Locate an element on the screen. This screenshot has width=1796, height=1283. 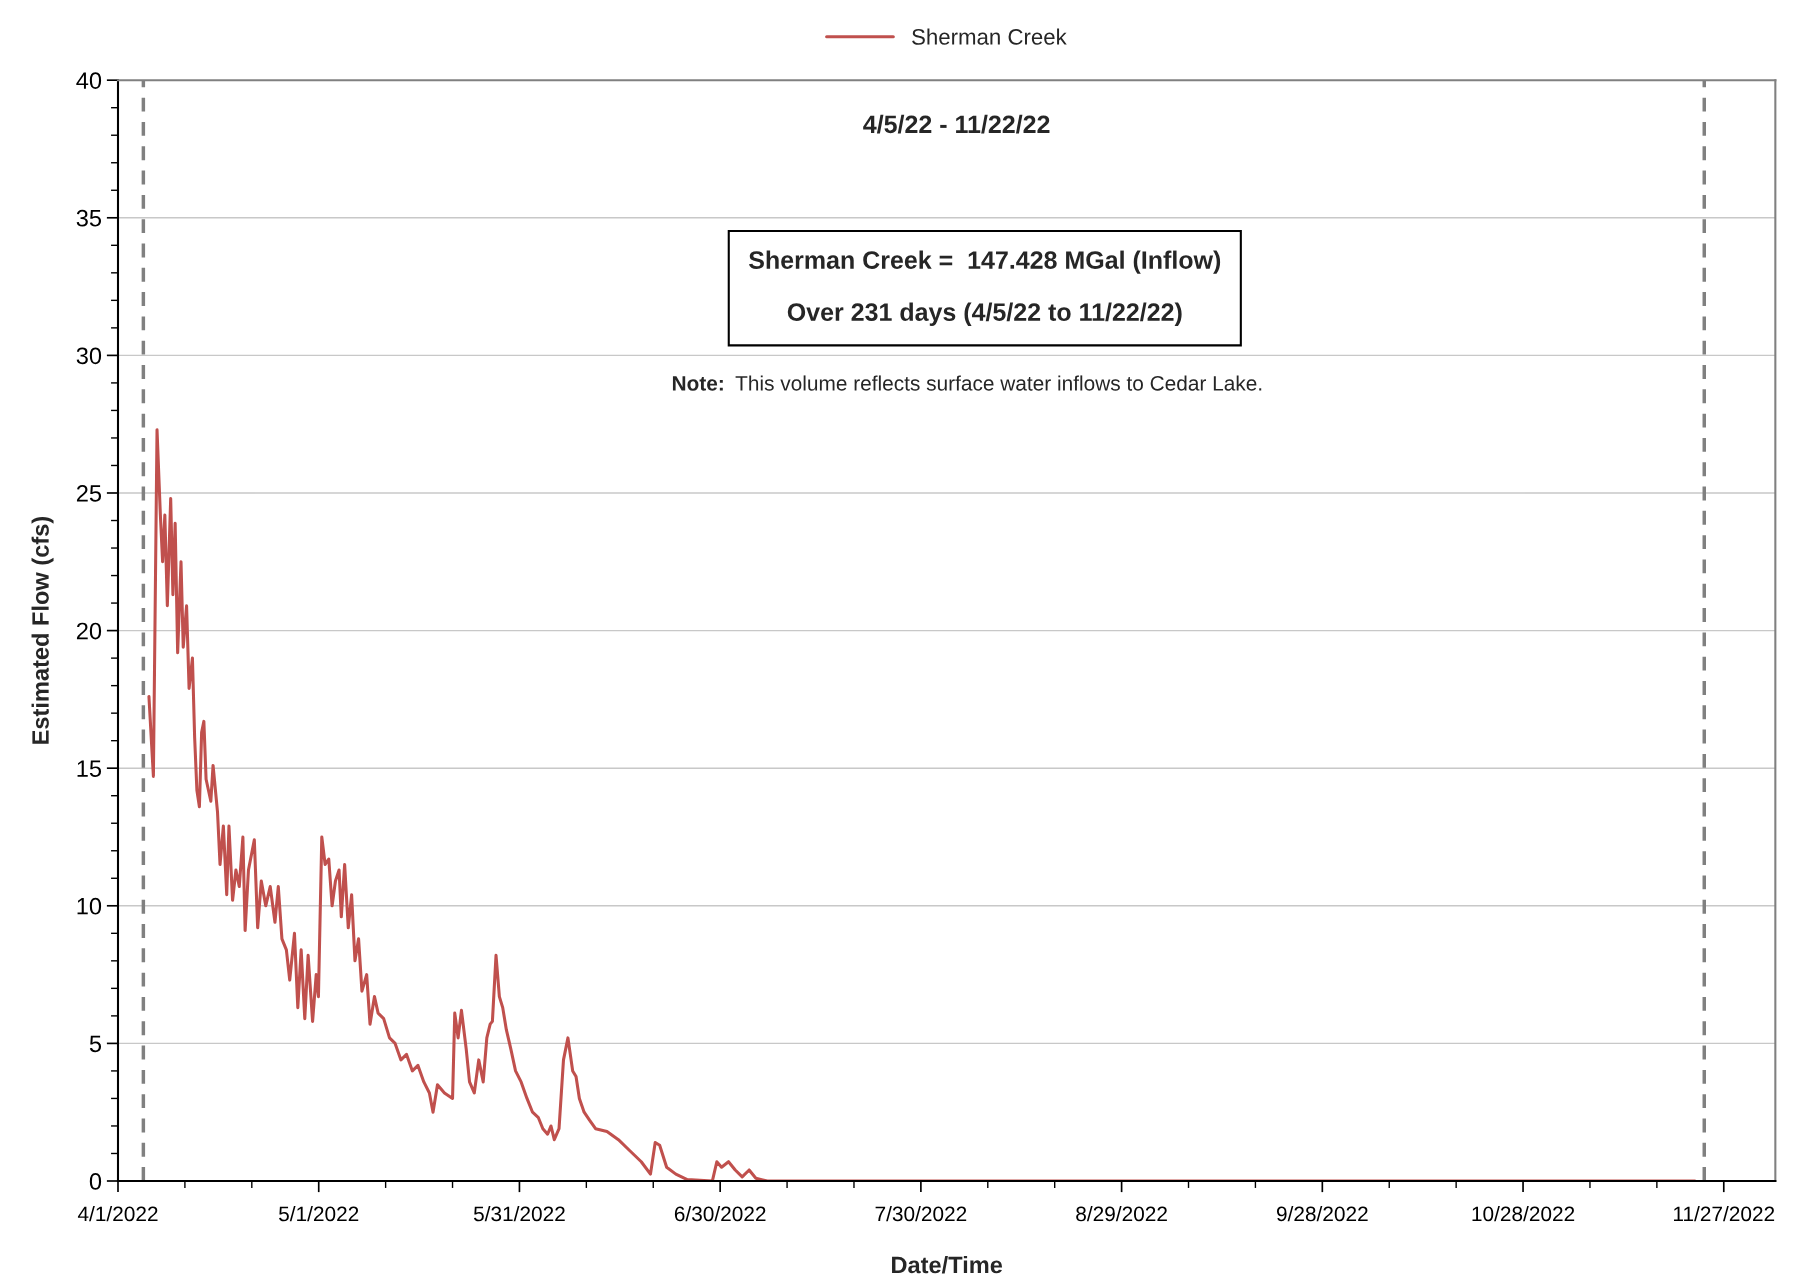
x-tick-label: 5/1/2022 is located at coordinates (319, 1214).